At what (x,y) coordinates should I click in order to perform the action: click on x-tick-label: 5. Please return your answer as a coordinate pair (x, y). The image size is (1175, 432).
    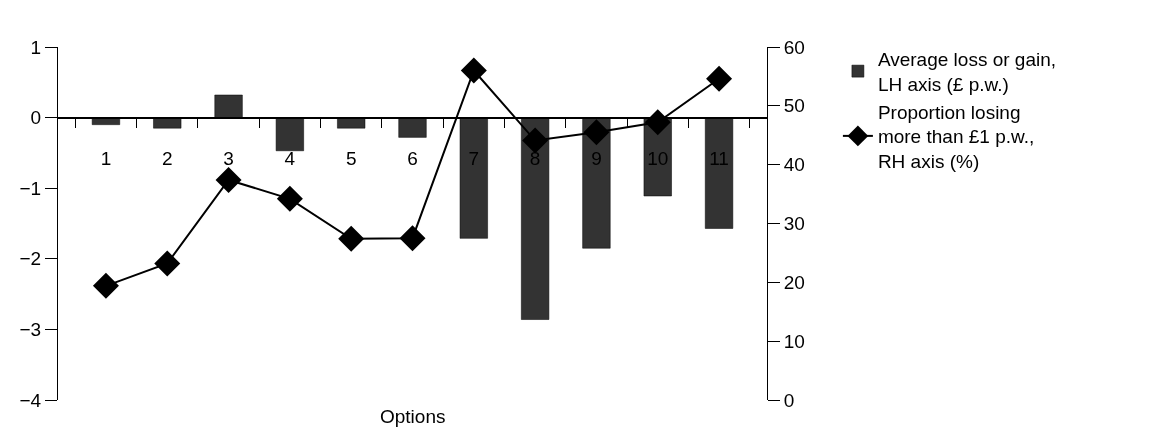
    Looking at the image, I should click on (351, 159).